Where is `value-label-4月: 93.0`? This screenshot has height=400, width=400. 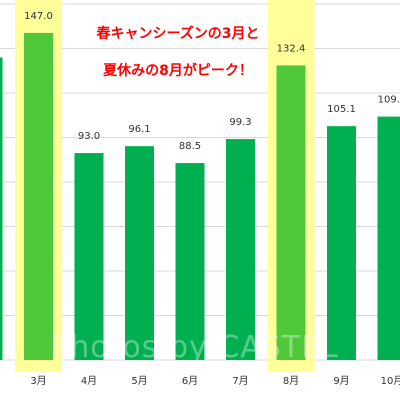
value-label-4月: 93.0 is located at coordinates (89, 136).